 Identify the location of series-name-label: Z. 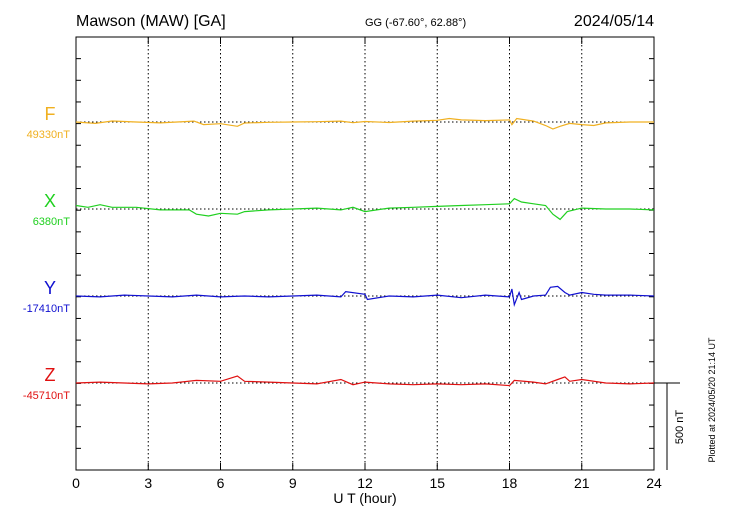
(50, 375).